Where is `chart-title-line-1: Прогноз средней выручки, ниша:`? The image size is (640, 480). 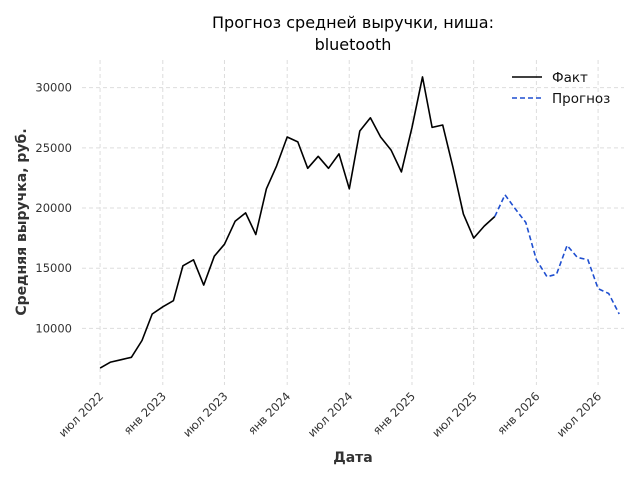
chart-title-line-1: Прогноз средней выручки, ниша: is located at coordinates (353, 22).